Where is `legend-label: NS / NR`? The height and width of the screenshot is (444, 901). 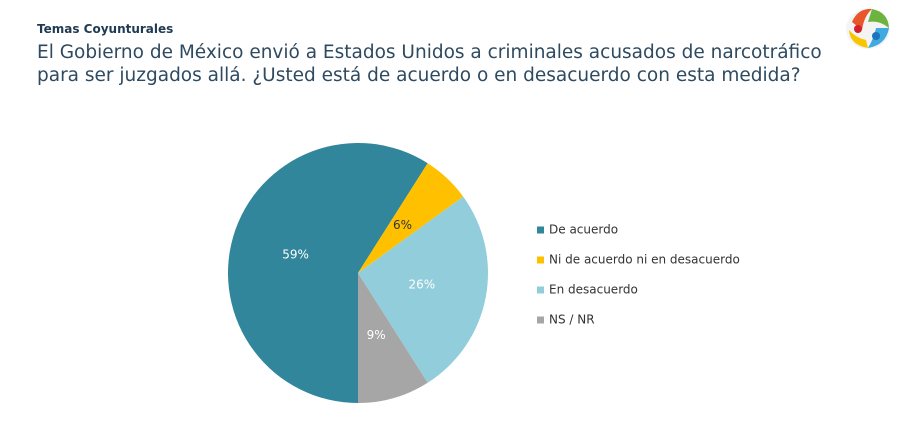 legend-label: NS / NR is located at coordinates (572, 320).